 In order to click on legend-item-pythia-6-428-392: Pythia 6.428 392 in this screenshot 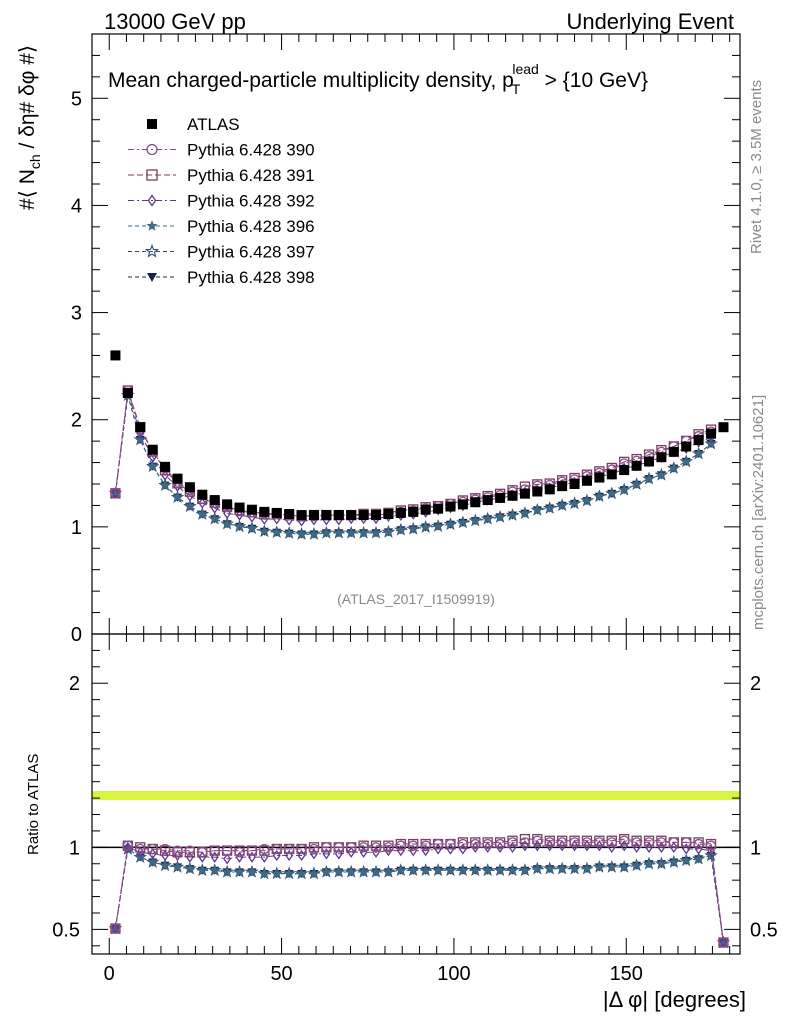, I will do `click(221, 201)`.